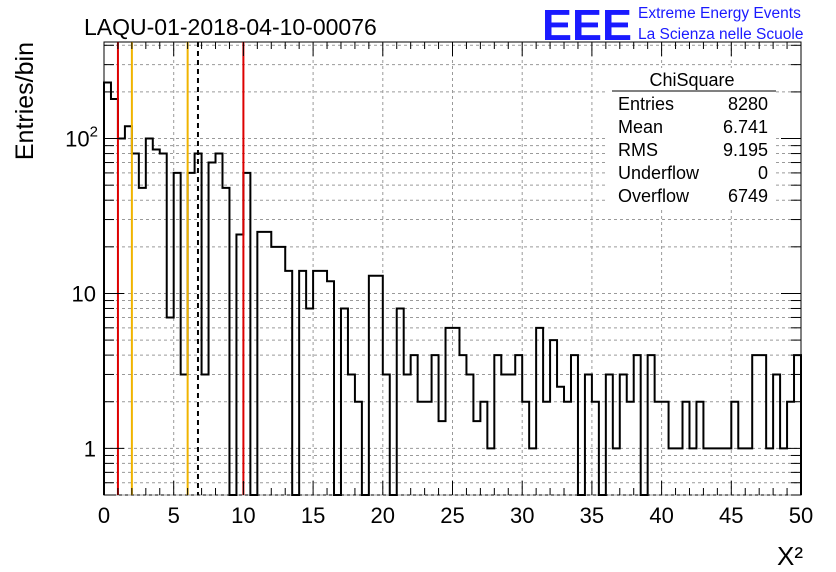  What do you see at coordinates (174, 515) in the screenshot?
I see `x-tick-label: 5` at bounding box center [174, 515].